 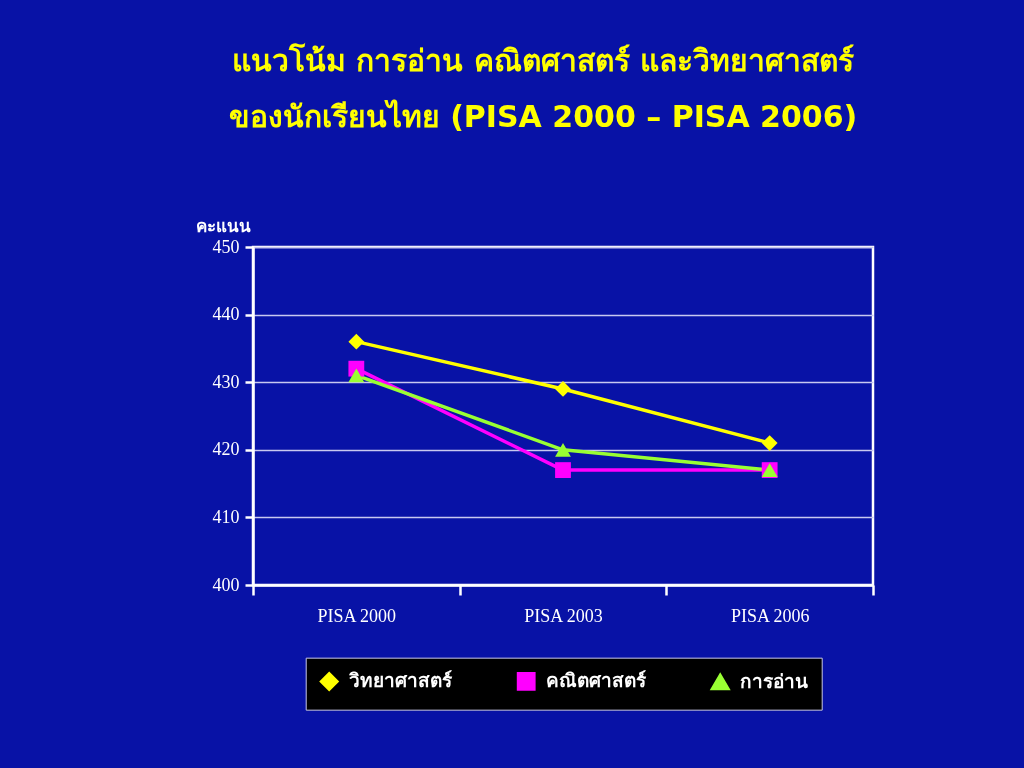 What do you see at coordinates (226, 584) in the screenshot?
I see `y-tick-label: 400` at bounding box center [226, 584].